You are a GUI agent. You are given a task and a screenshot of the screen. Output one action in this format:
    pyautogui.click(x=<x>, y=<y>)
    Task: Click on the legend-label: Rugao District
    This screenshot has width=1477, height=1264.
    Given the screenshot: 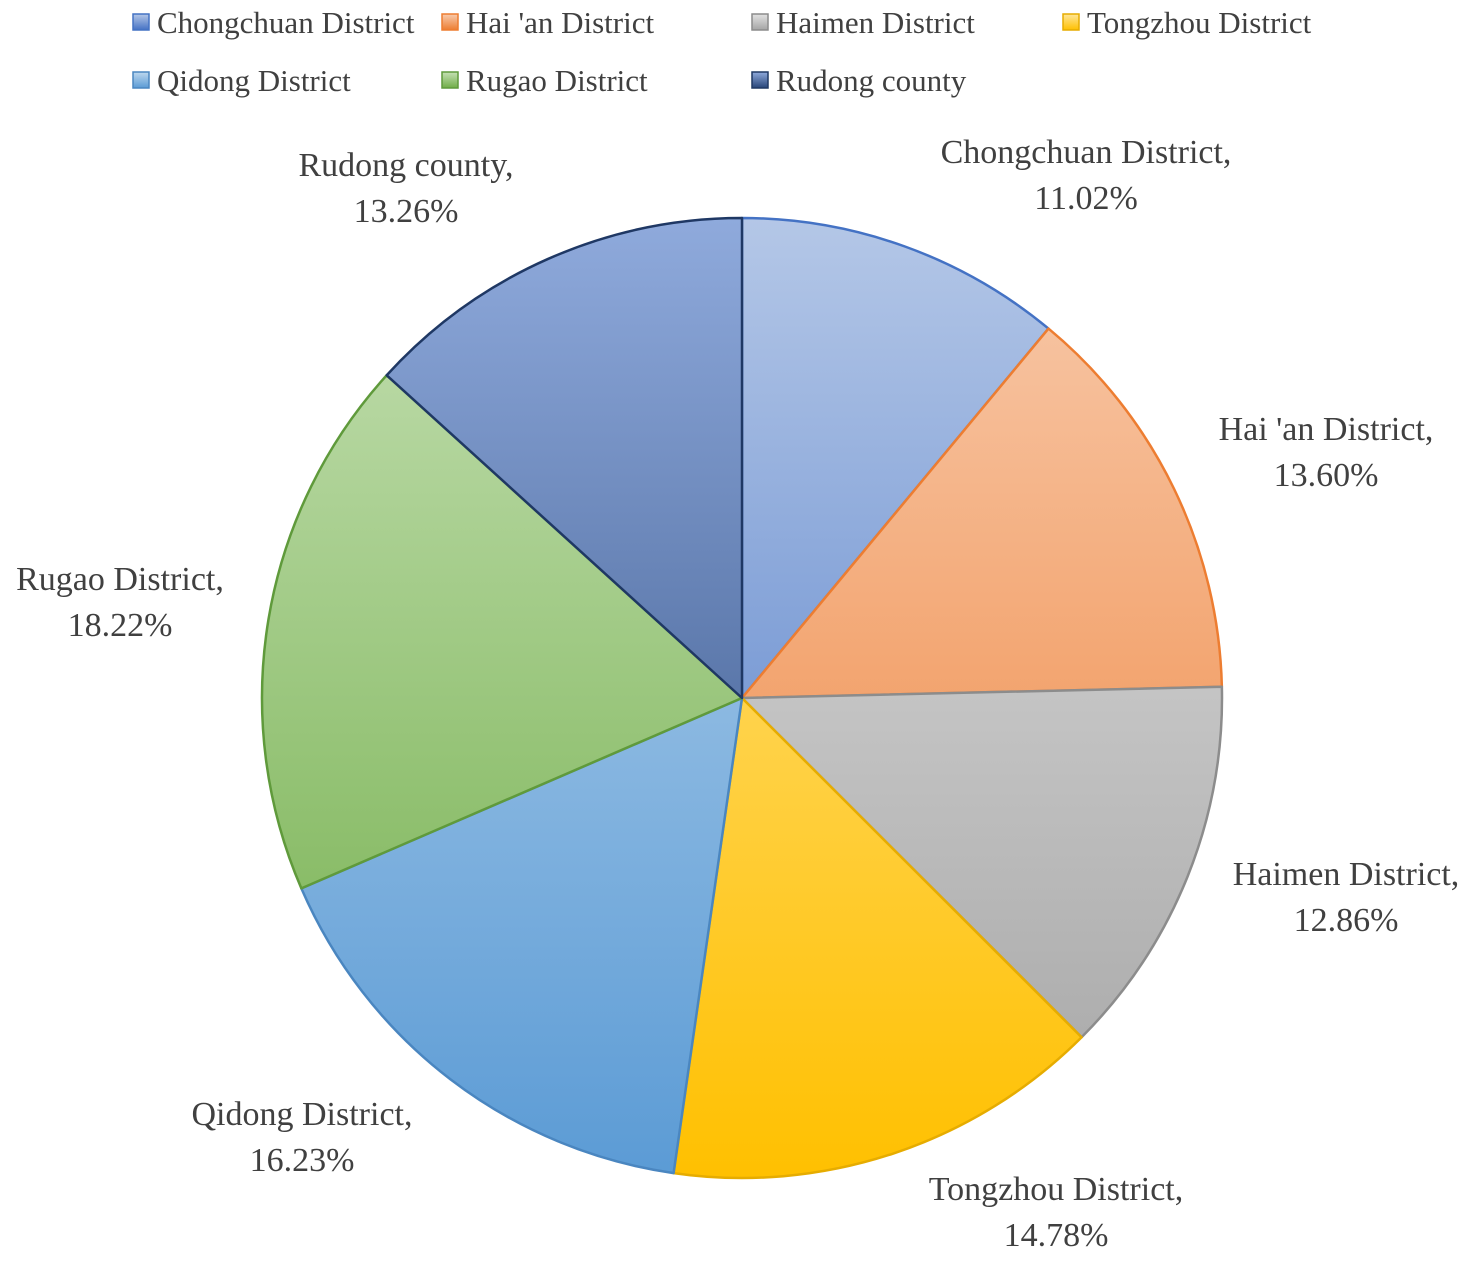 What is the action you would take?
    pyautogui.click(x=557, y=80)
    